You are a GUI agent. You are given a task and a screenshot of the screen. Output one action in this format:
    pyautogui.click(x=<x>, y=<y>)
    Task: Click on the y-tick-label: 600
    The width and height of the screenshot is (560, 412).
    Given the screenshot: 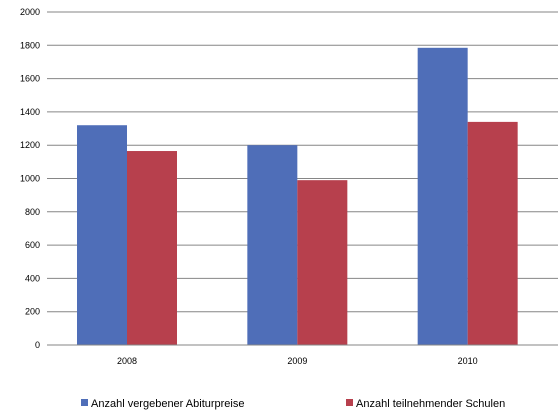 What is the action you would take?
    pyautogui.click(x=32, y=245)
    